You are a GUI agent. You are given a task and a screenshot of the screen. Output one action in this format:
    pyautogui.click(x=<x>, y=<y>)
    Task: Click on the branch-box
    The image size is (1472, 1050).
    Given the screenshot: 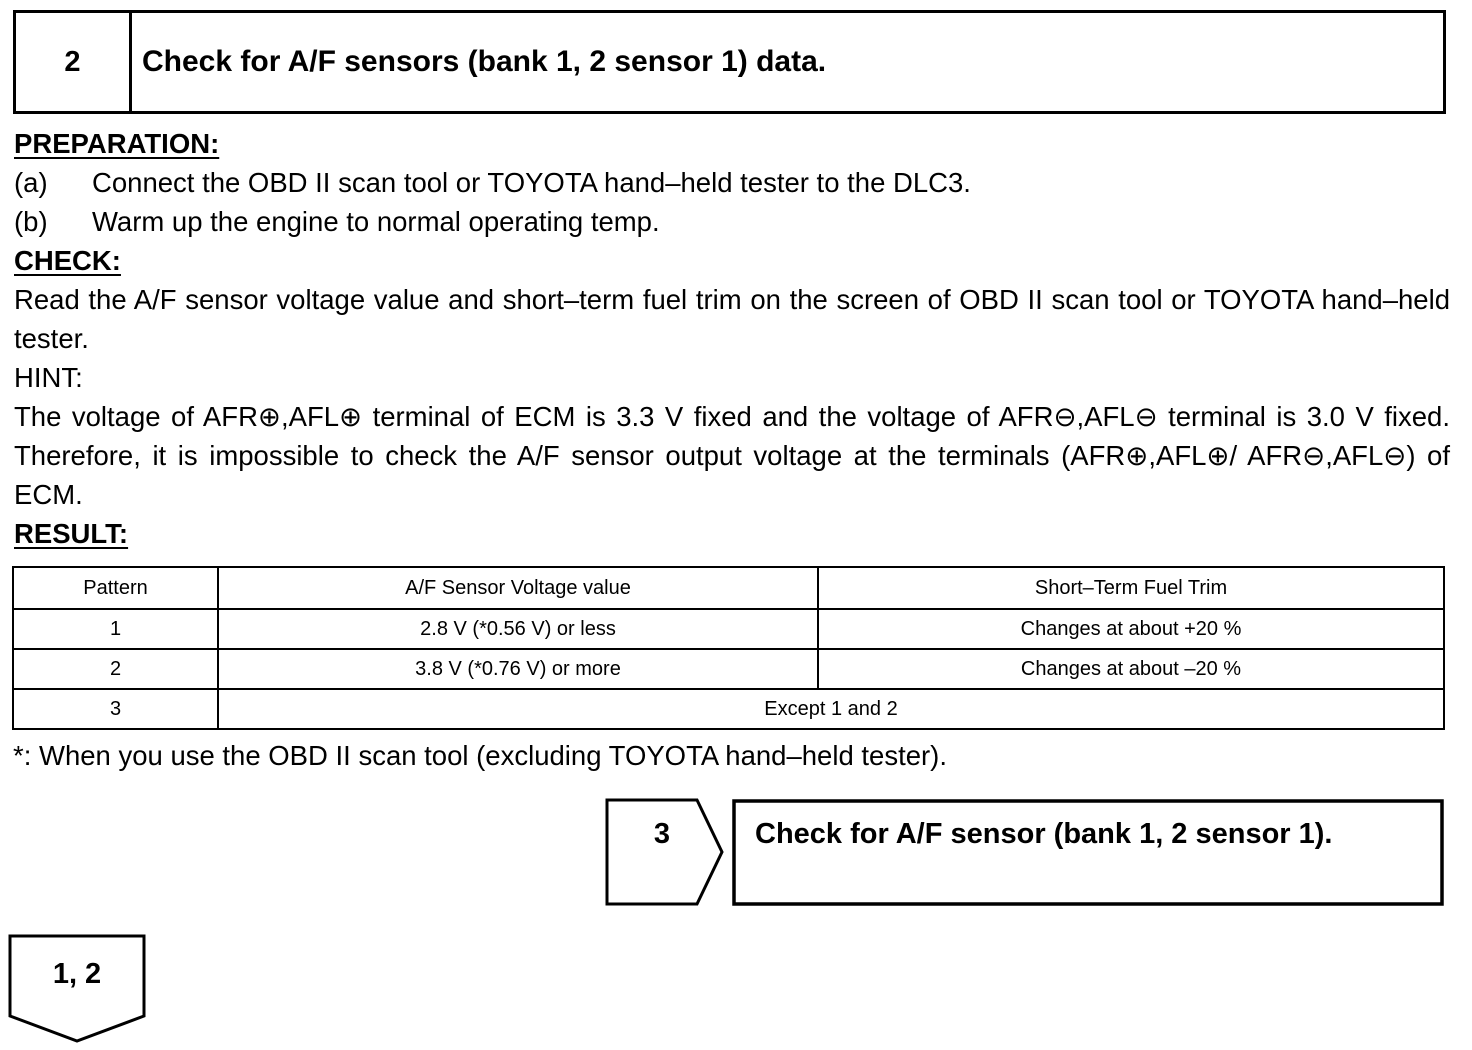 What is the action you would take?
    pyautogui.click(x=78, y=988)
    